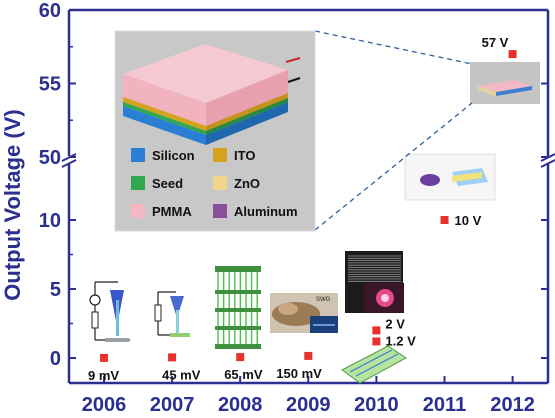  Describe the element at coordinates (103, 375) in the screenshot. I see `data-label-2006: 9 mV` at that location.